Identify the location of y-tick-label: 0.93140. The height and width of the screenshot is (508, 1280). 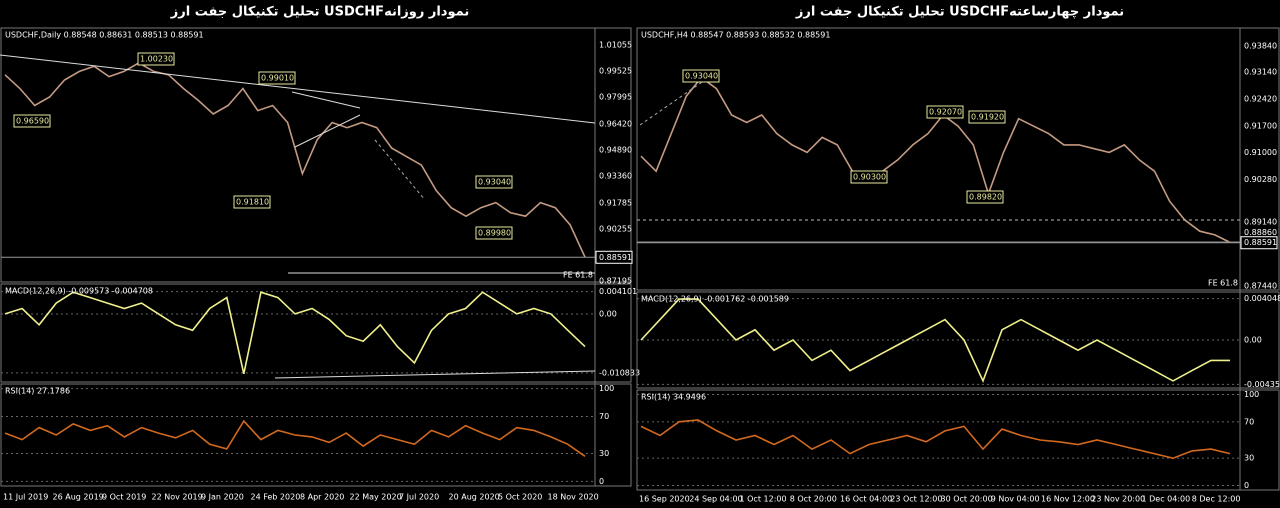
(1260, 72).